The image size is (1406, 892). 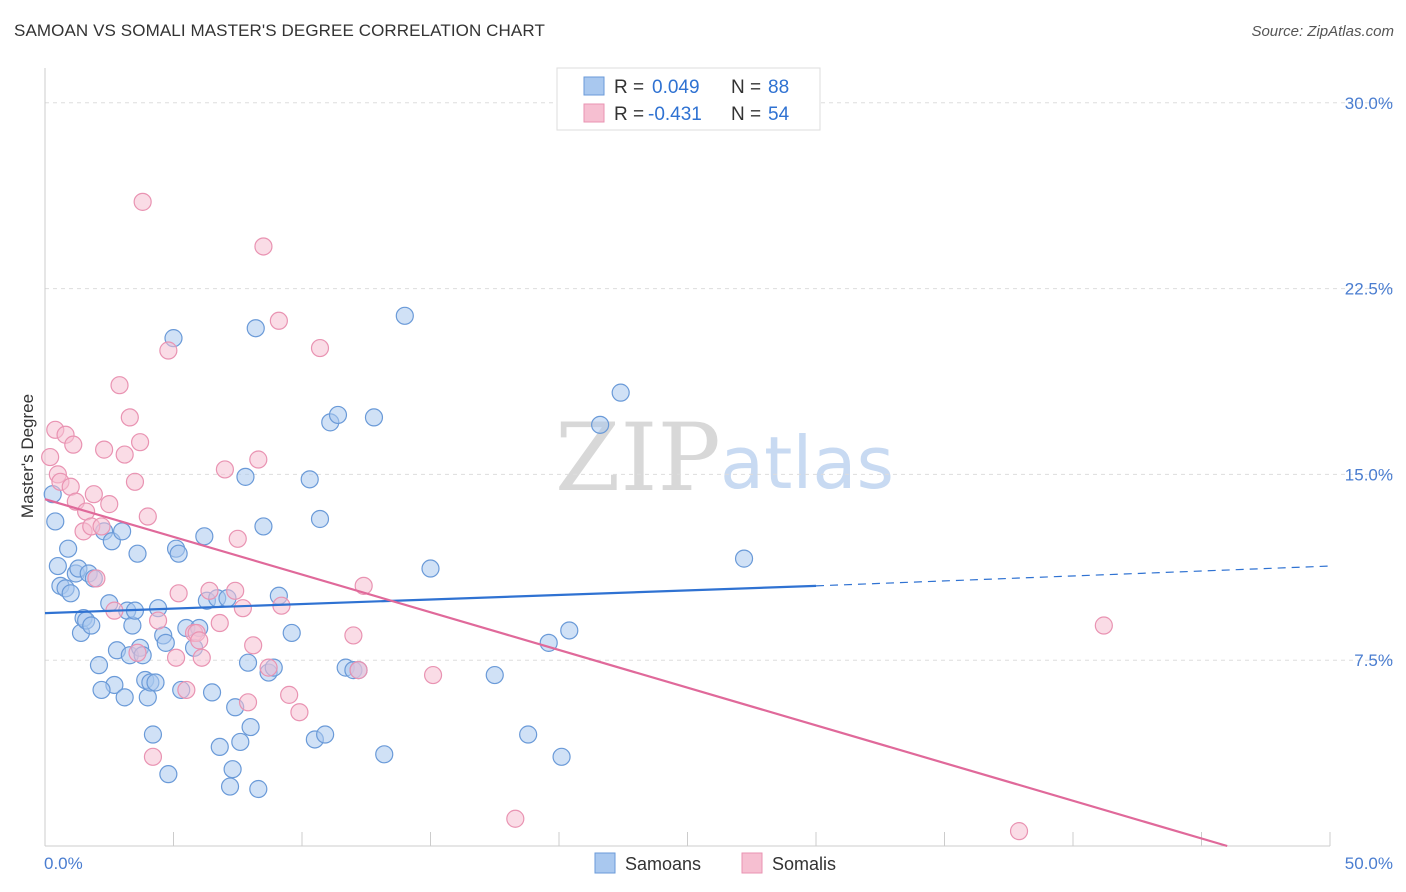 I want to click on legend-r-label-somalis: R =, so click(x=629, y=114).